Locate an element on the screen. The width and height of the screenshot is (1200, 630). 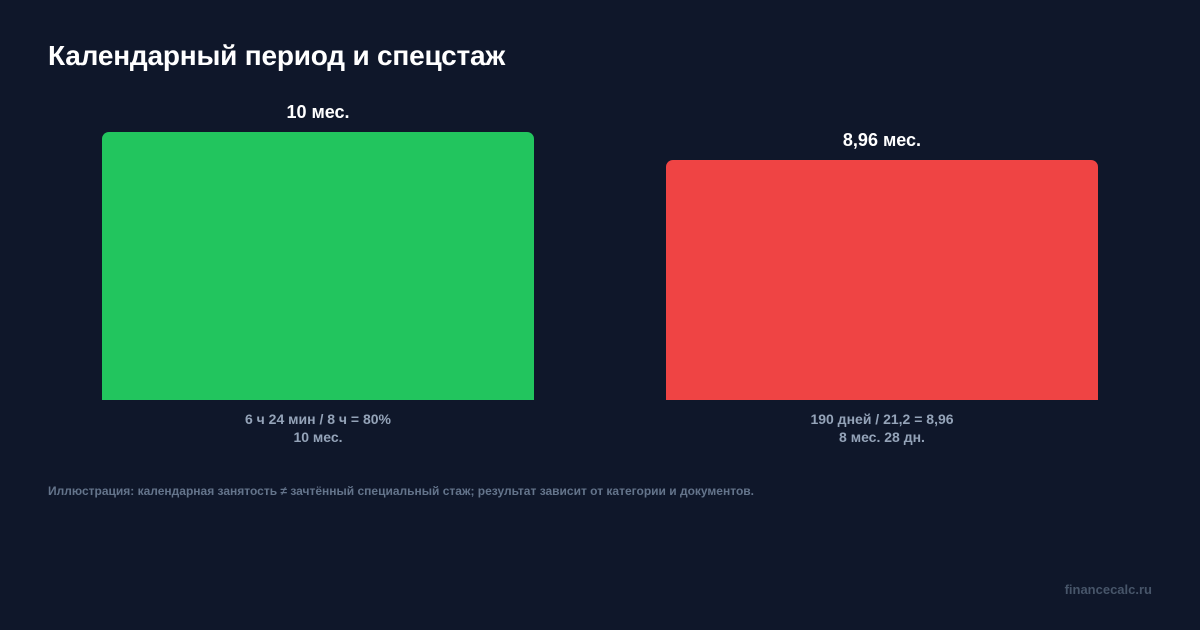
bar-caption-special: 190 дней / 21,2 = 8,96 8 мес. 28 дн. is located at coordinates (882, 428).